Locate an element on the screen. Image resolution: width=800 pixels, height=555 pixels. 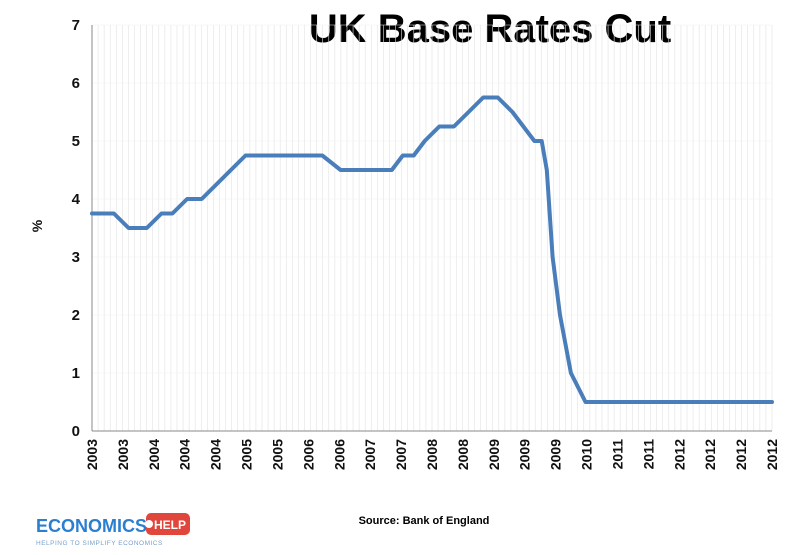
logo-badge is located at coordinates (168, 524).